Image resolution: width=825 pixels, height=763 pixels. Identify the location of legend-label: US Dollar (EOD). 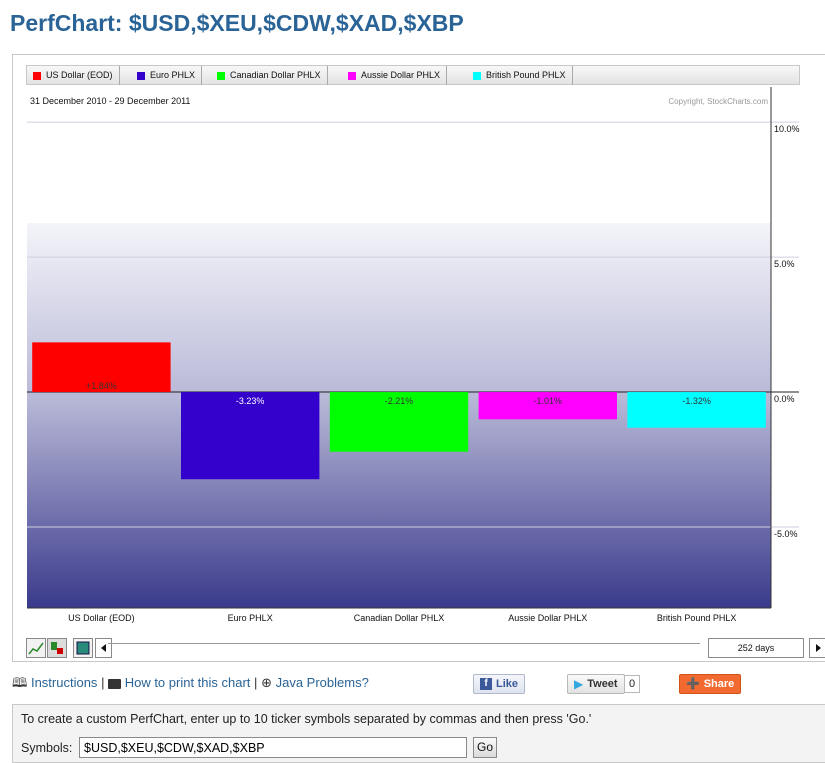
(79, 75).